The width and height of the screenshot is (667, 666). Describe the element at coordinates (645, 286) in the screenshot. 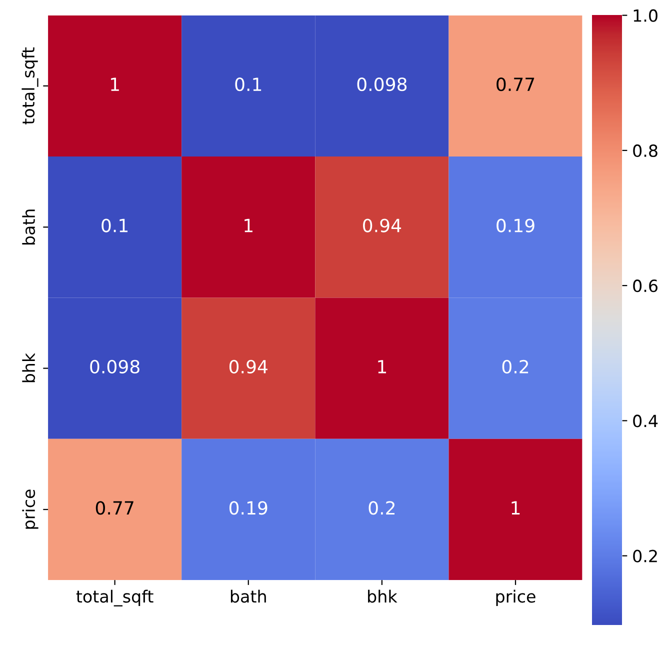

I see `color-bar-label: 0.6` at that location.